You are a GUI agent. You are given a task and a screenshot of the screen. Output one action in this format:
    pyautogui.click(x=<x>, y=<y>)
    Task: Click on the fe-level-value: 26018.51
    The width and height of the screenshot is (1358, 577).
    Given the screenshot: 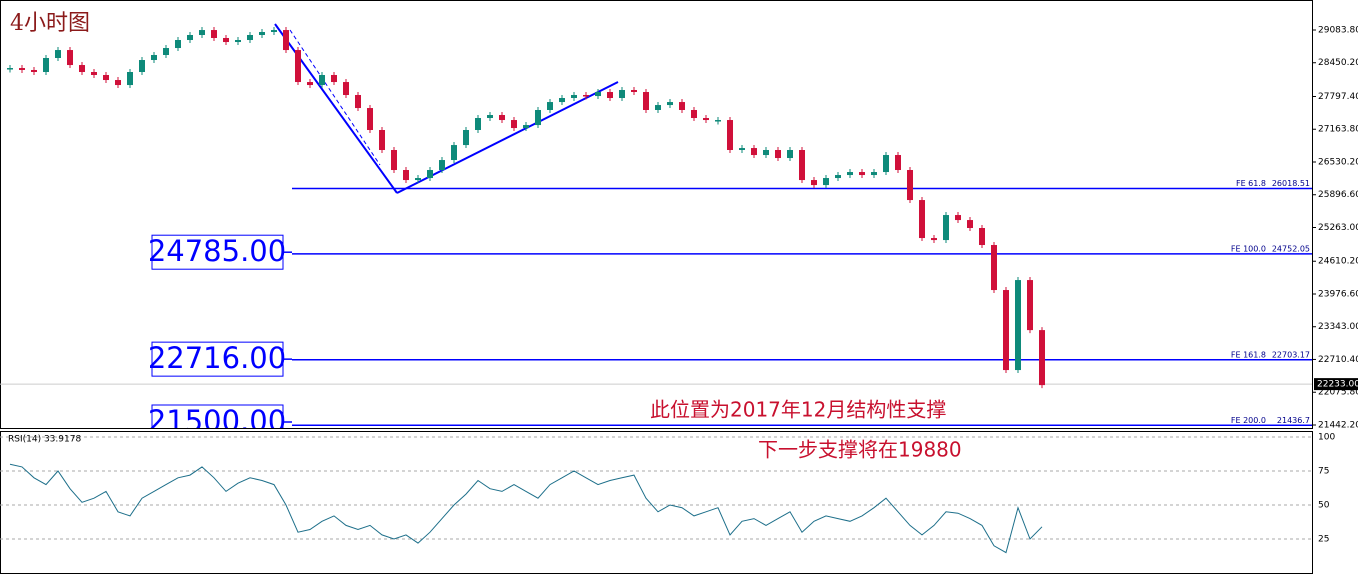 What is the action you would take?
    pyautogui.click(x=1291, y=183)
    